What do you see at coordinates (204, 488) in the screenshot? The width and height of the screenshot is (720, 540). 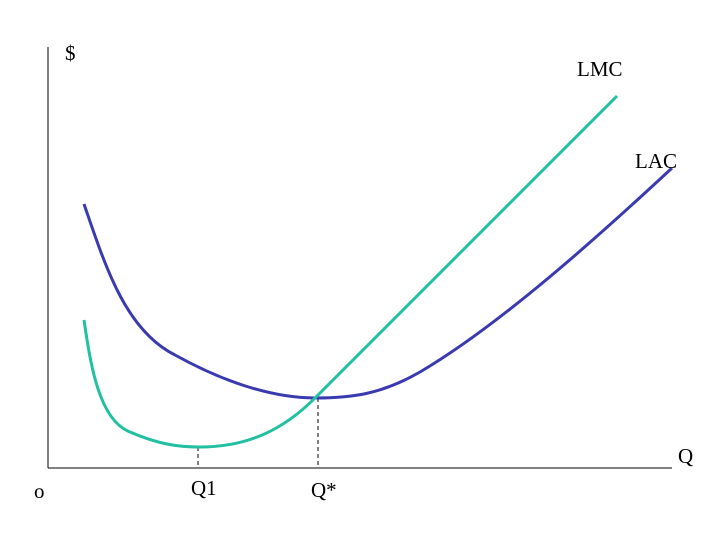 I see `q1-label: Q1` at bounding box center [204, 488].